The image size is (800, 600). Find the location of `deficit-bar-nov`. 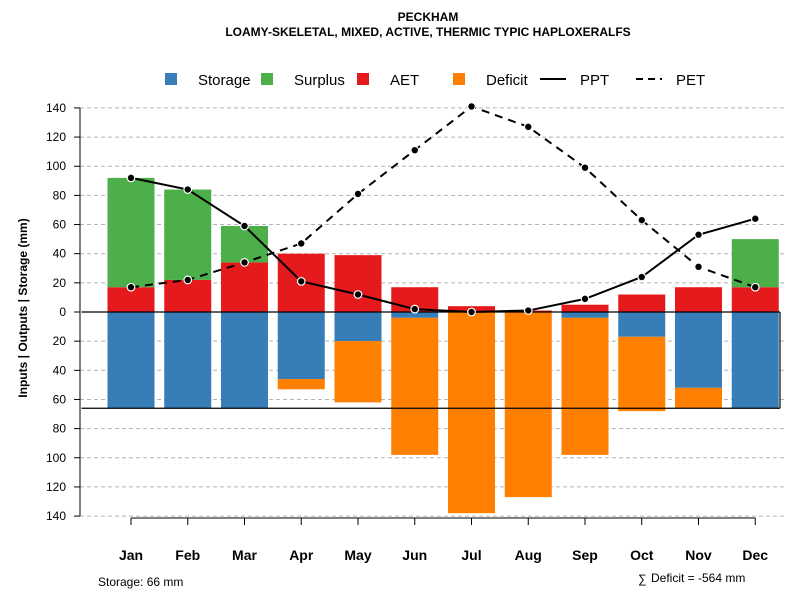

deficit-bar-nov is located at coordinates (698, 398).